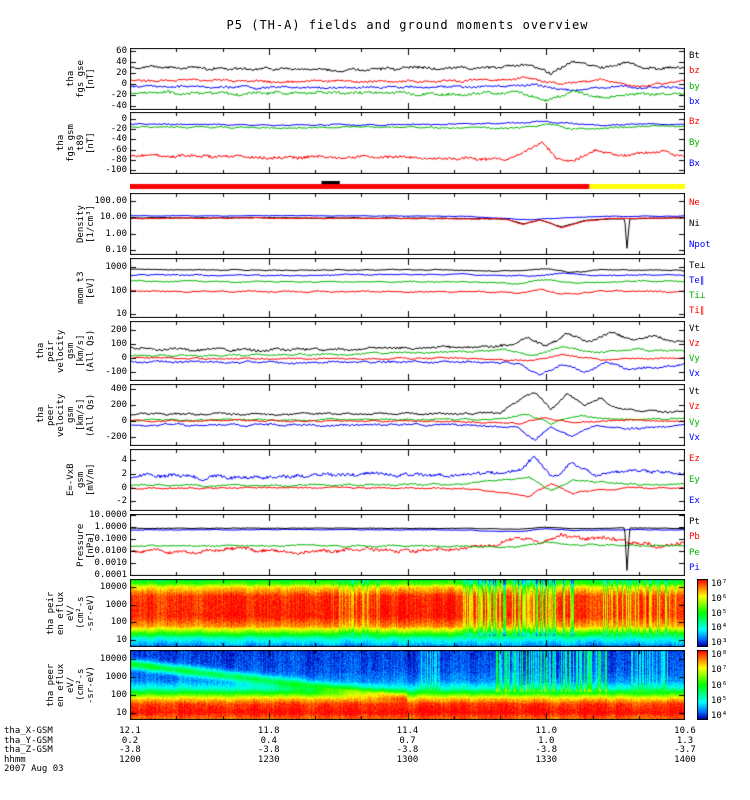  What do you see at coordinates (702, 613) in the screenshot?
I see `colorbar-peir-eflux` at bounding box center [702, 613].